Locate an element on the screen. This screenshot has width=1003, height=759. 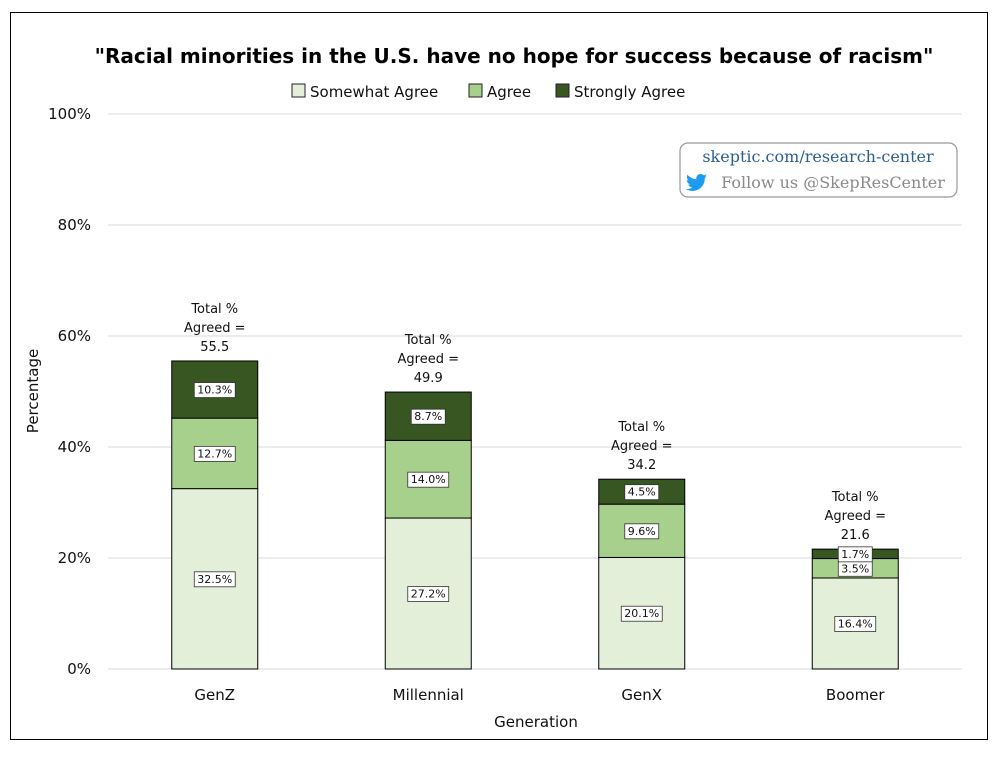
data-label: 14.0% is located at coordinates (428, 479).